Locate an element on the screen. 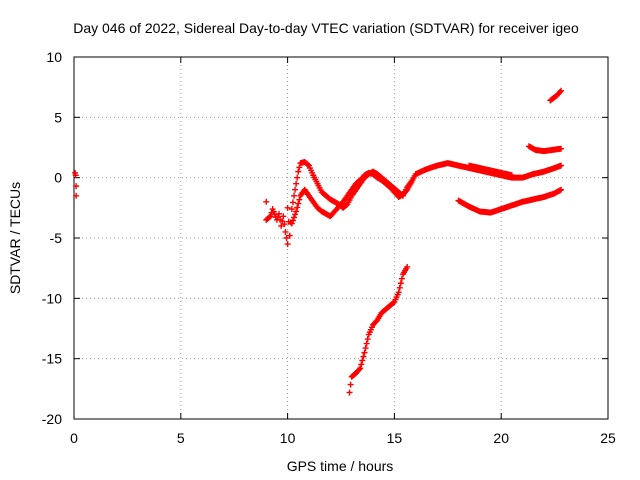 This screenshot has height=480, width=640. x-tick-label: 5 is located at coordinates (181, 438).